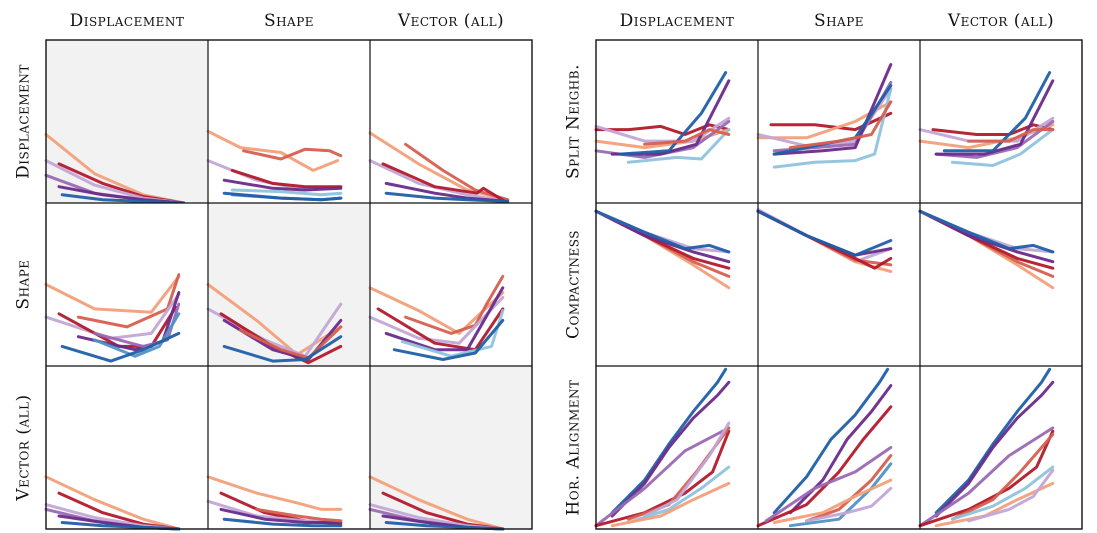 This screenshot has width=1097, height=533. Describe the element at coordinates (24, 284) in the screenshot. I see `row-title-shape: Shape` at that location.